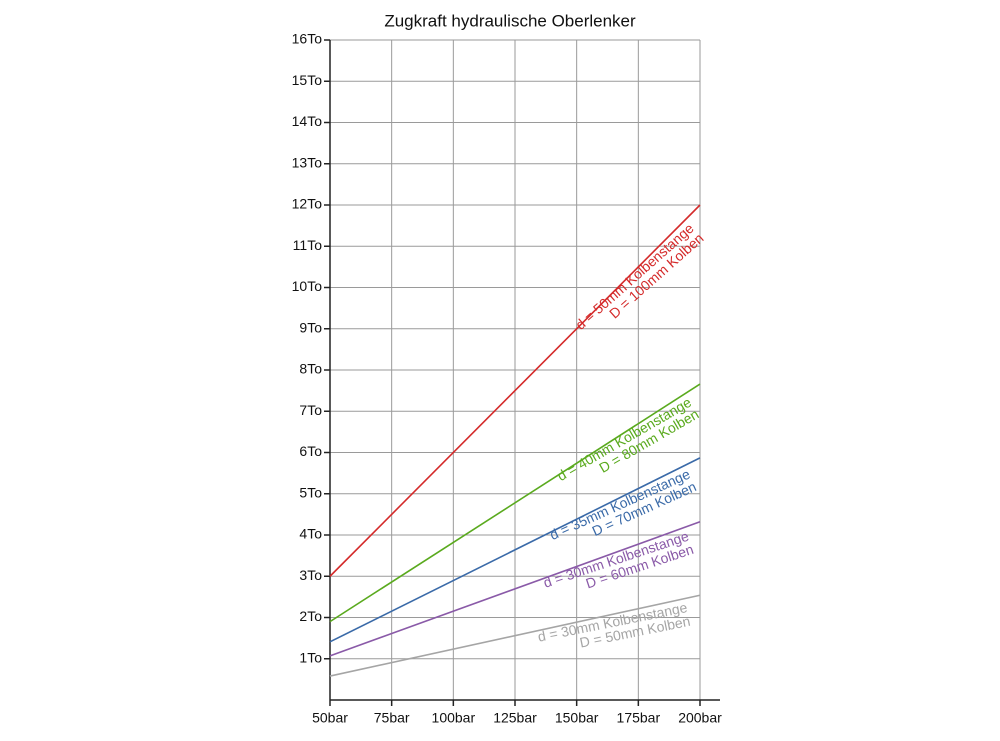  What do you see at coordinates (310, 369) in the screenshot?
I see `y-tick-label: 8To` at bounding box center [310, 369].